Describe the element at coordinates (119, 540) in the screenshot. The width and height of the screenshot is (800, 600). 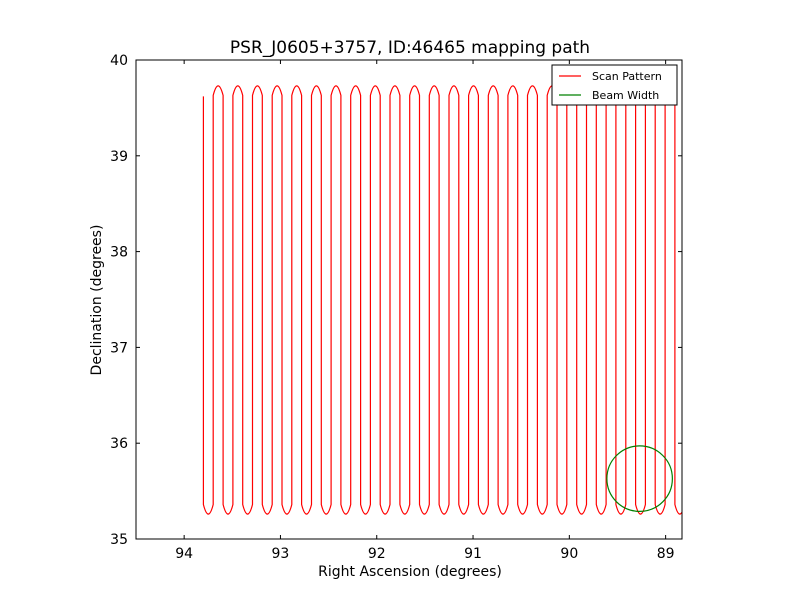
I see `y-tick-label: 35` at that location.